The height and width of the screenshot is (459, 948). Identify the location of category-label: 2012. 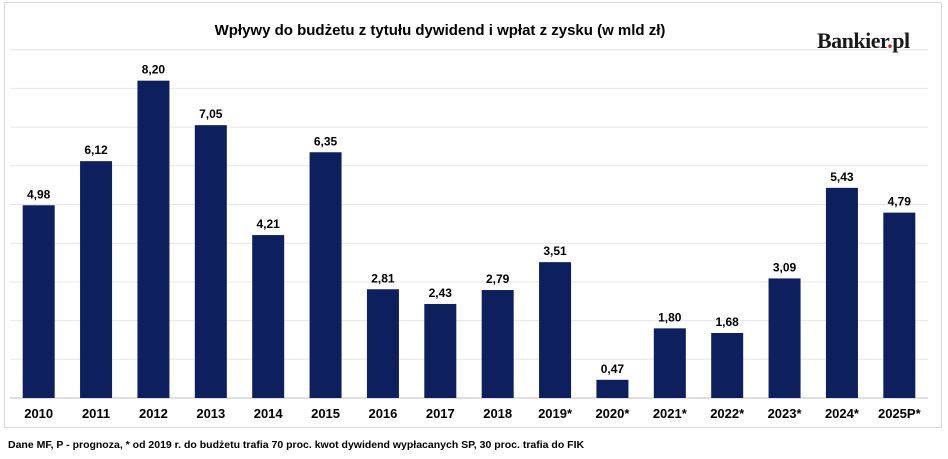
(153, 413).